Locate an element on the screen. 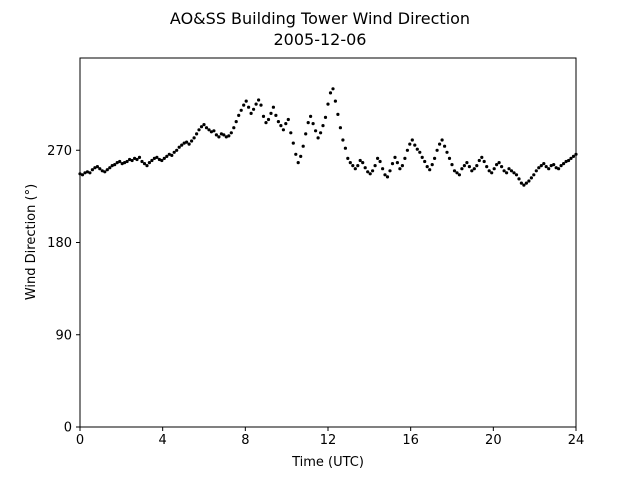  x-tick-label: 16 is located at coordinates (410, 440).